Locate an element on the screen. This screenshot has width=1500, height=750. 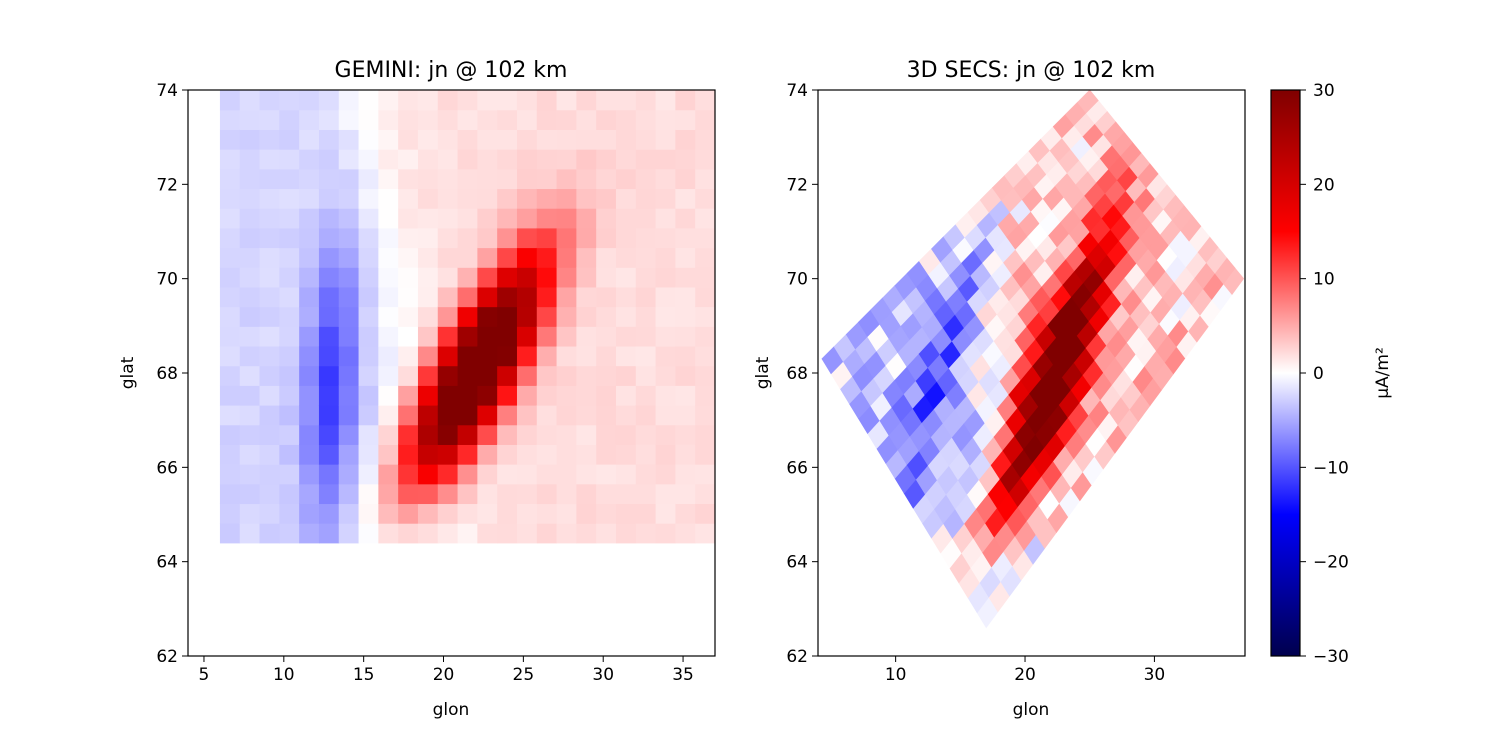
secs-y-tick-label: 72 is located at coordinates (797, 185).